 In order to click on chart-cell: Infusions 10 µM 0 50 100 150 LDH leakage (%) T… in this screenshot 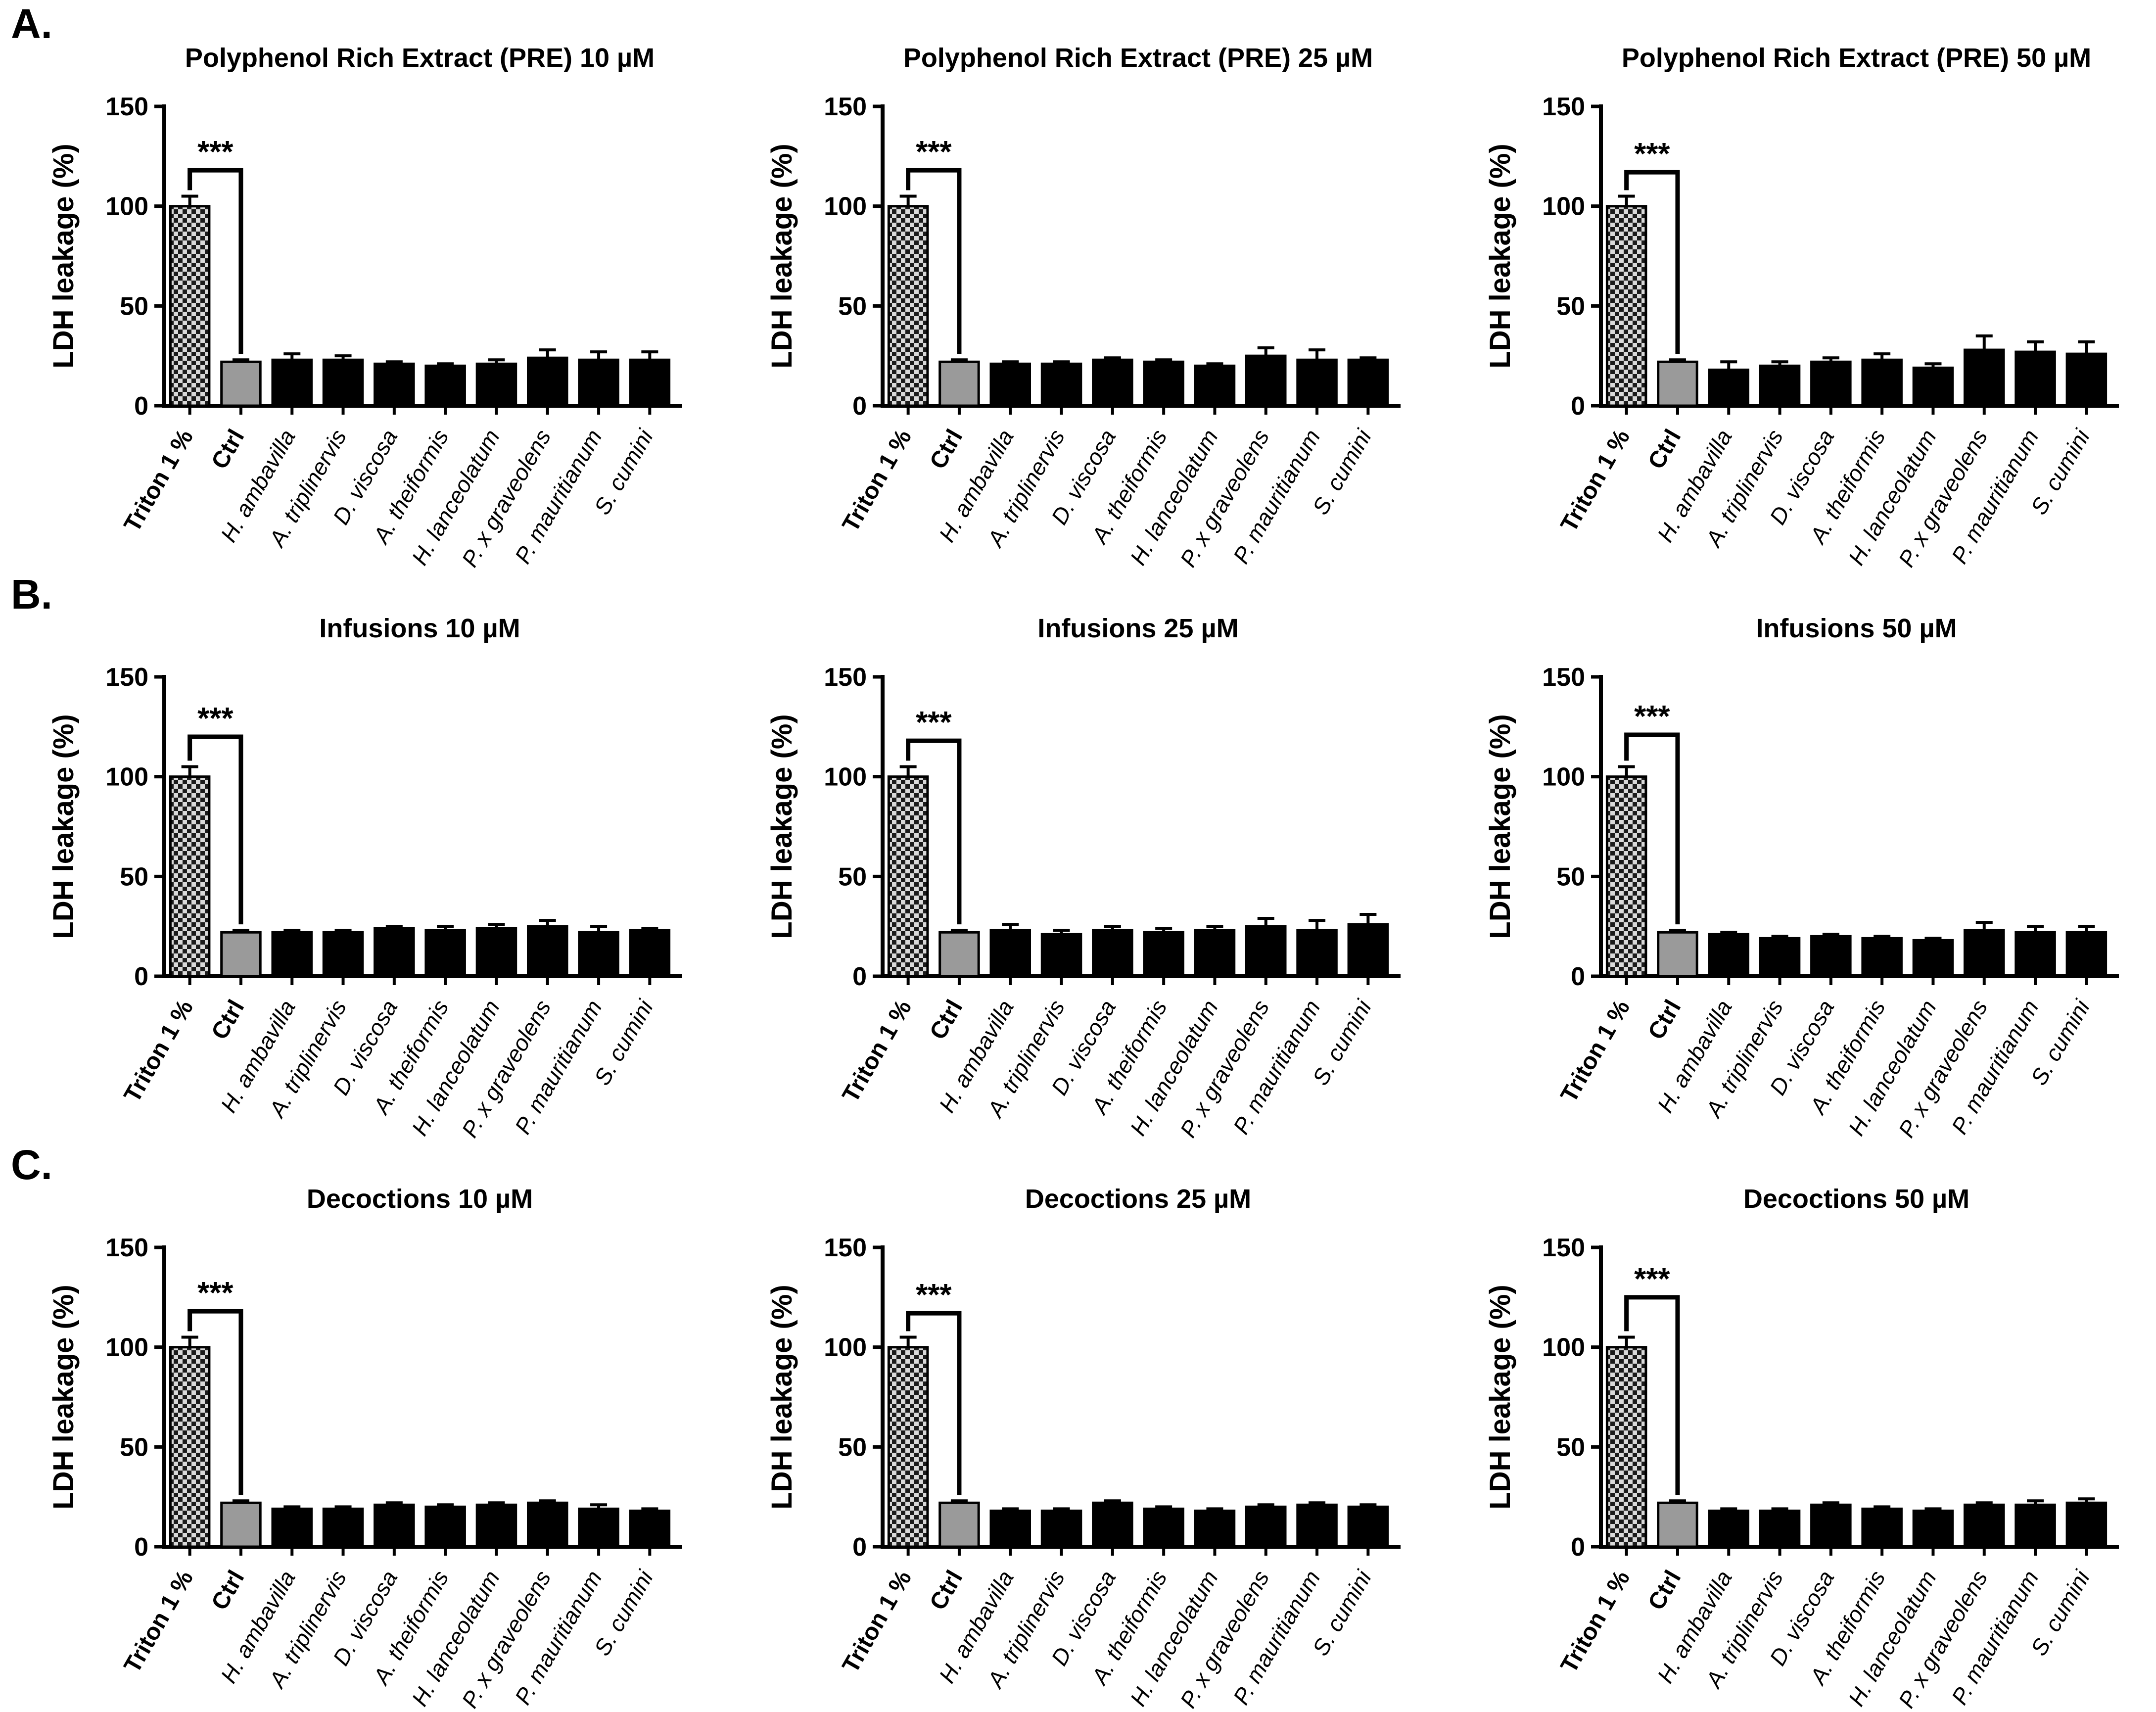, I will do `click(359, 856)`.